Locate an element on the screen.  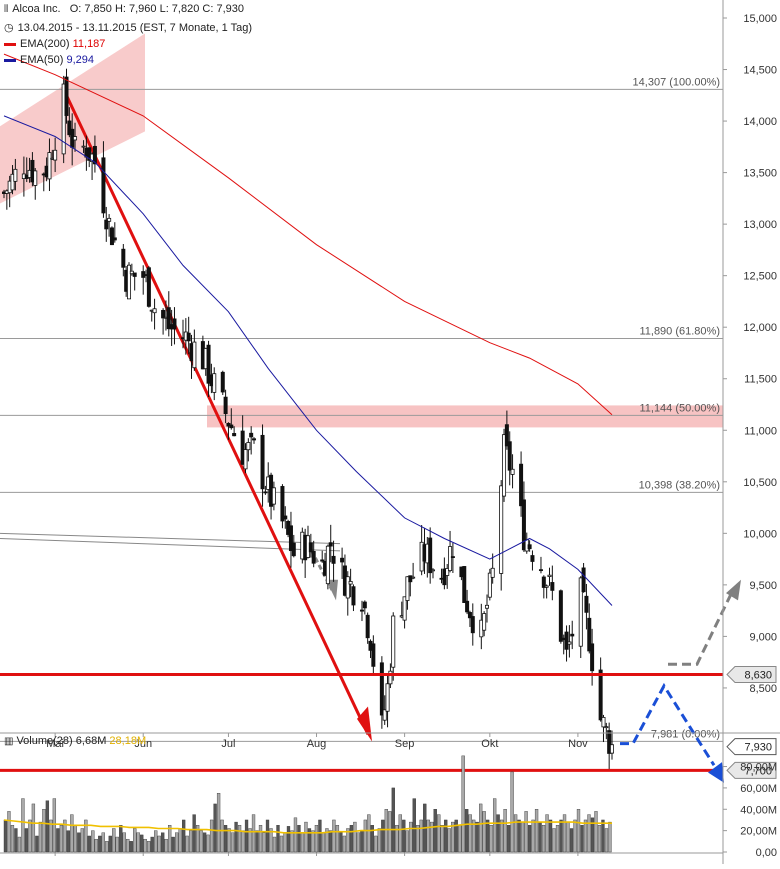
volume-layer: 80,00M 60,00M 40,00M 20,00M 0,00 is located at coordinates (390, 807).